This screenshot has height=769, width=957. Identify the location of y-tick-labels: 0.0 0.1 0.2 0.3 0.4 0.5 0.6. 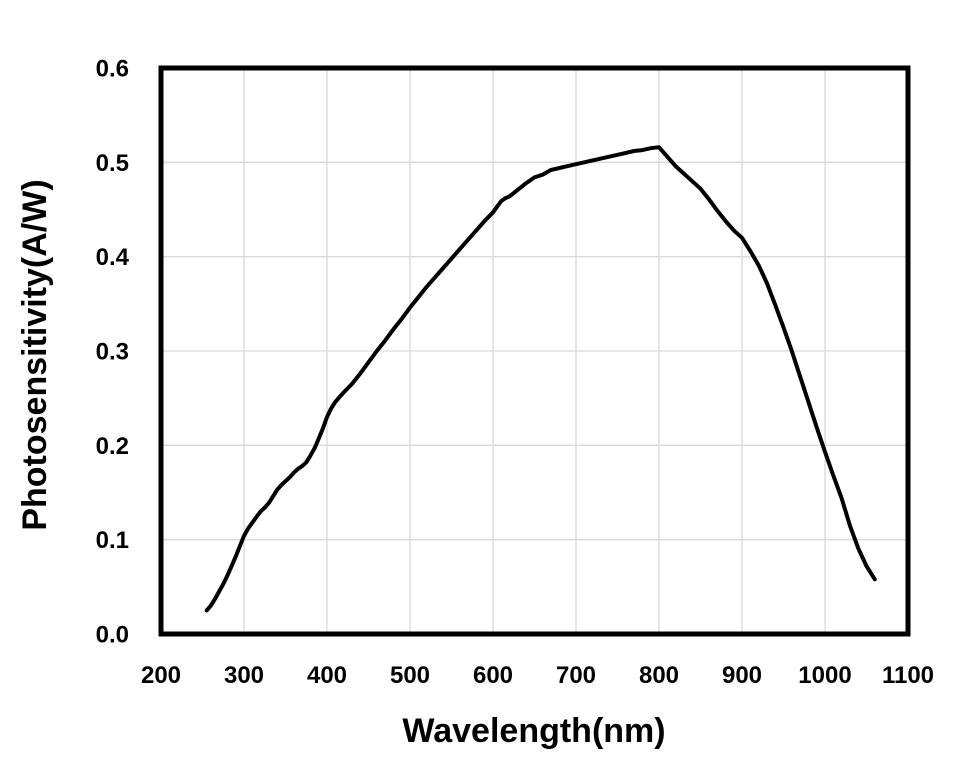
(113, 352).